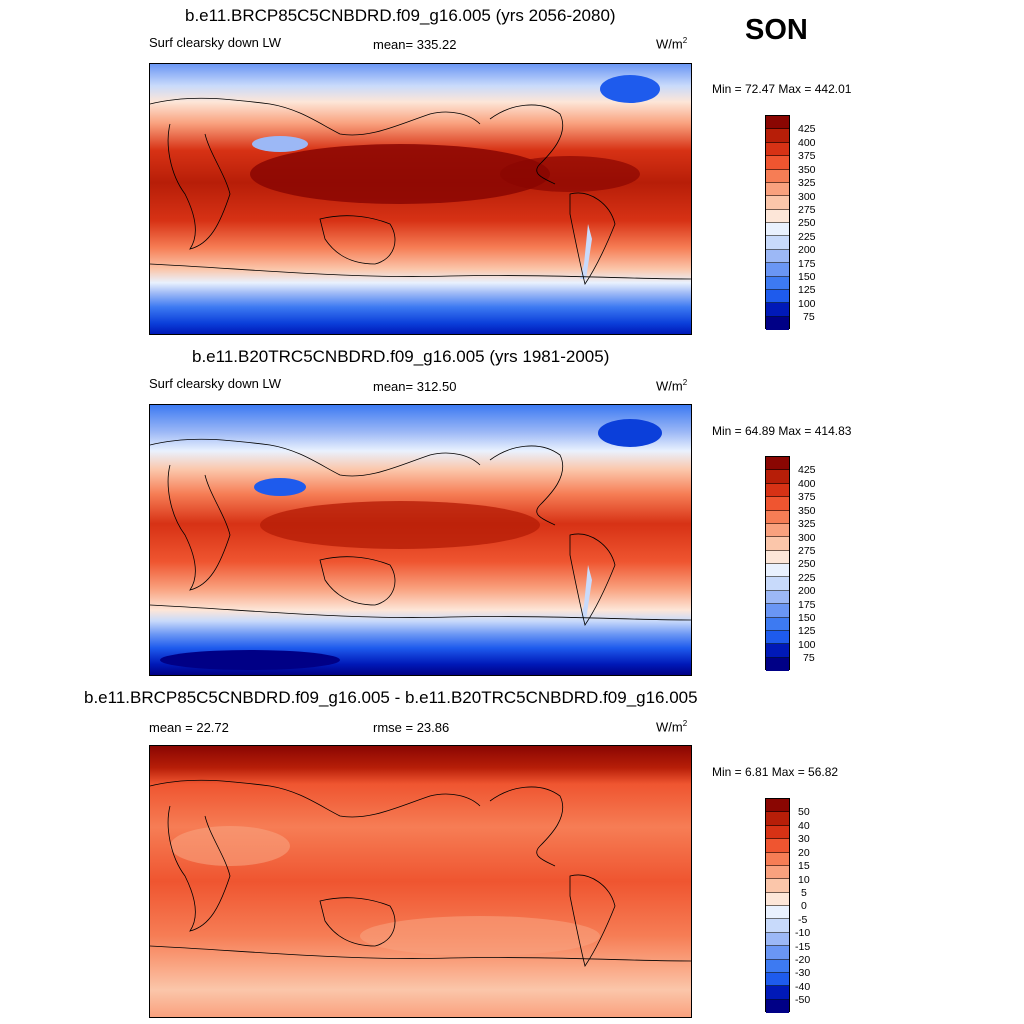 This screenshot has height=1024, width=1024. Describe the element at coordinates (804, 906) in the screenshot. I see `panel3-colorbar-tick-7: 0` at that location.